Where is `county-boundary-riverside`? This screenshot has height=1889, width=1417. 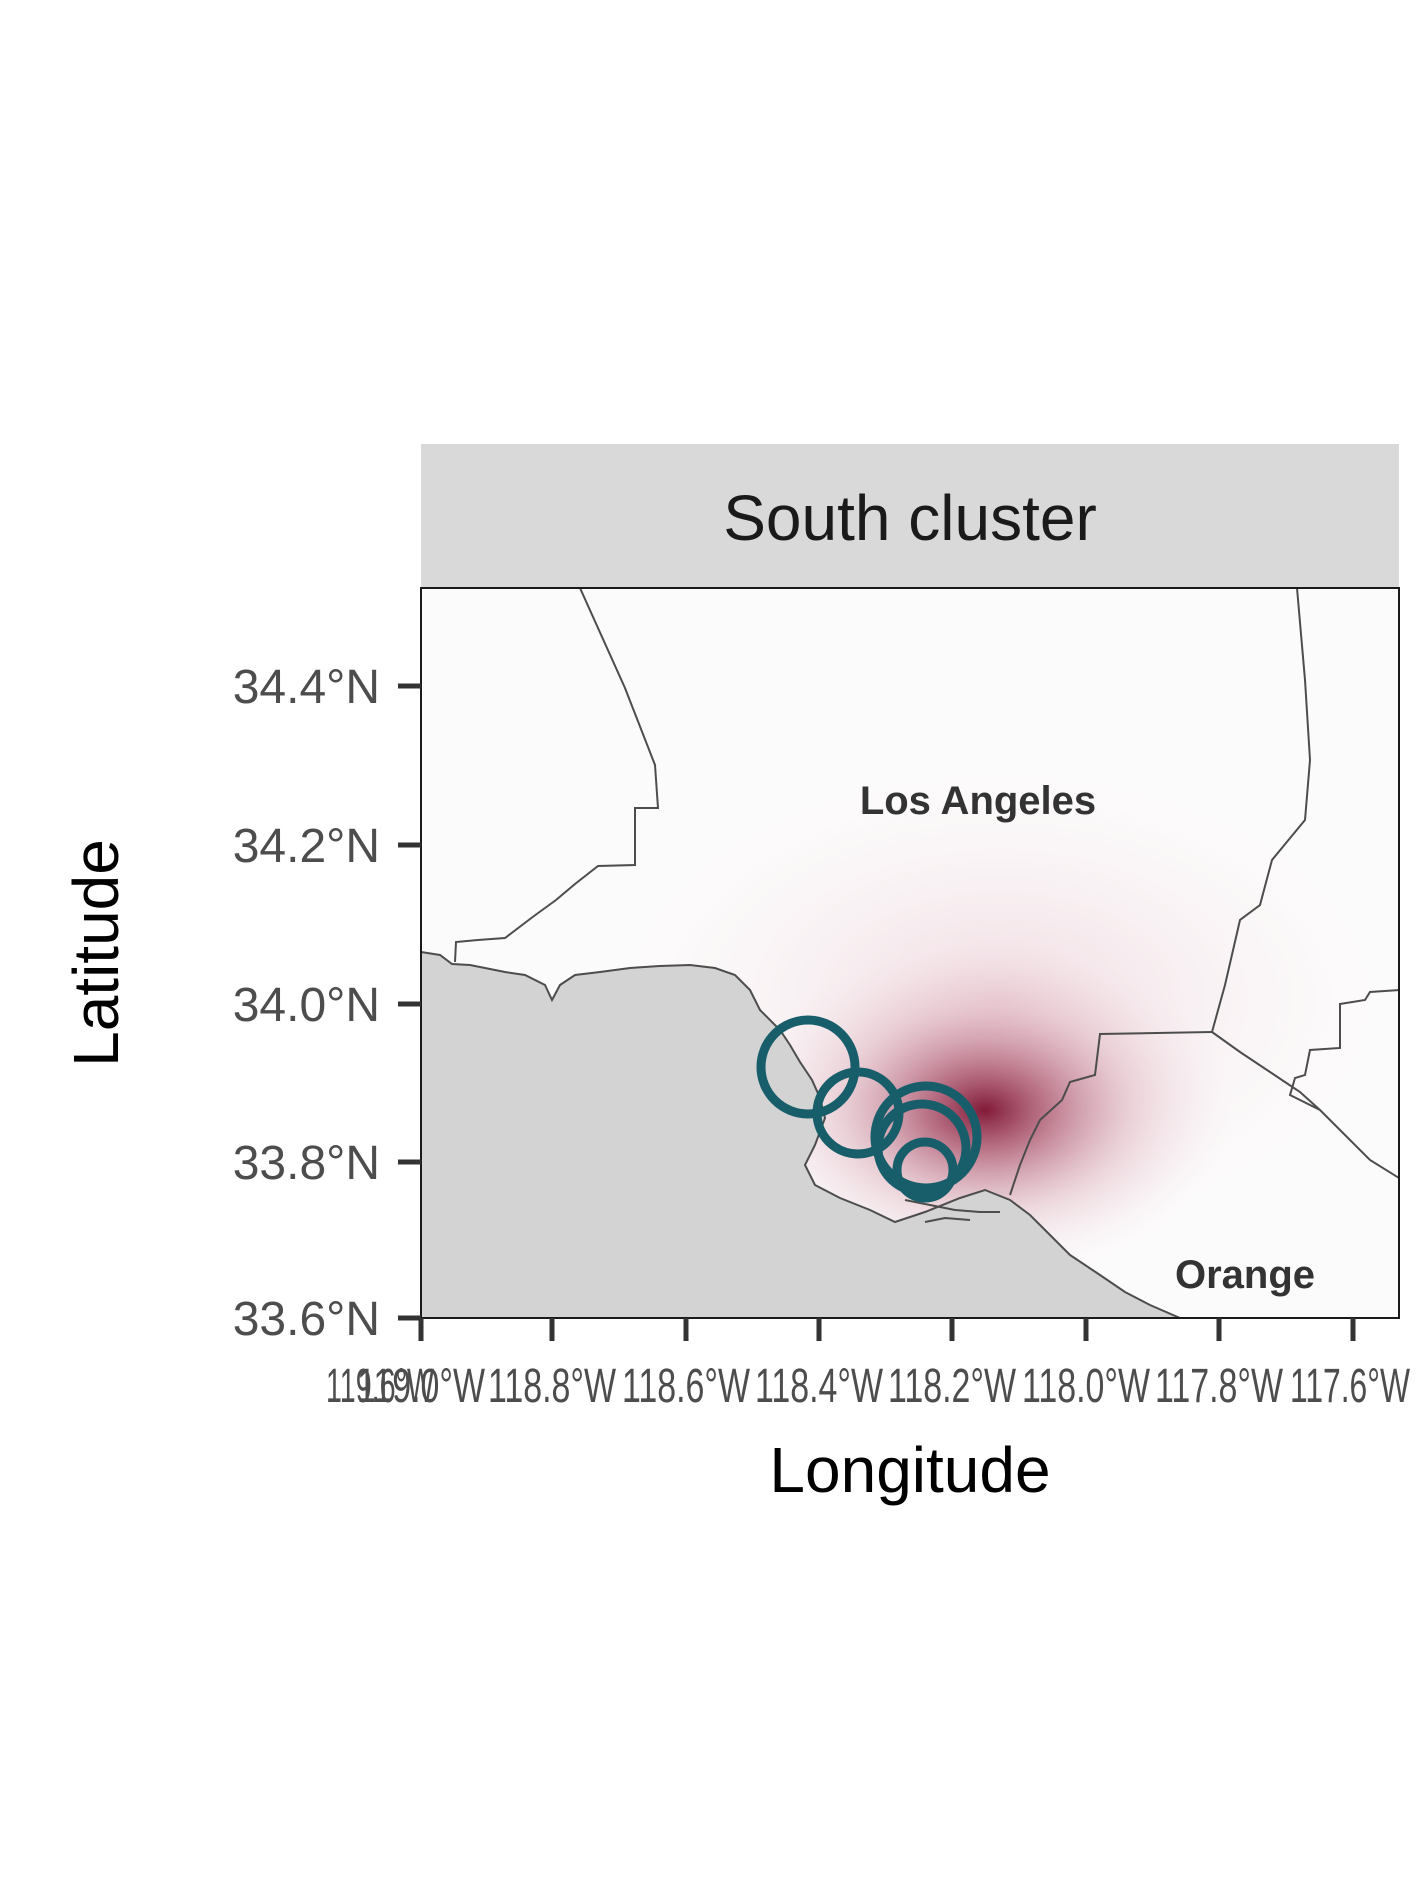
county-boundary-riverside is located at coordinates (1343, 1084).